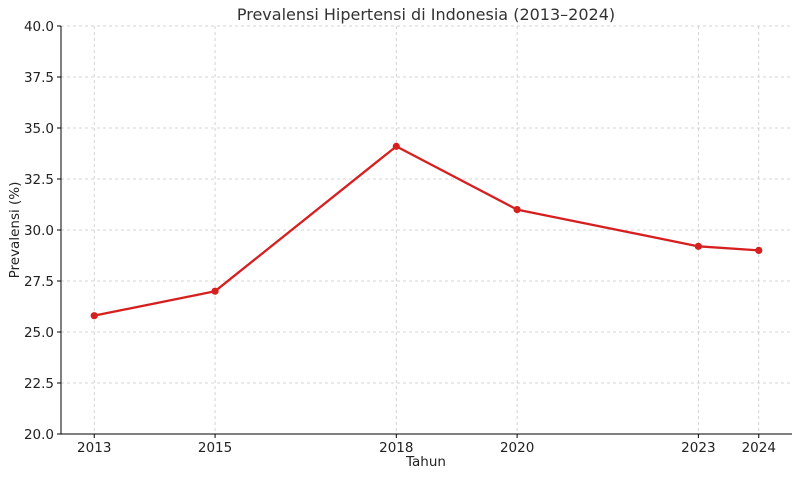  Describe the element at coordinates (39, 384) in the screenshot. I see `y-tick-label: 22.5` at that location.